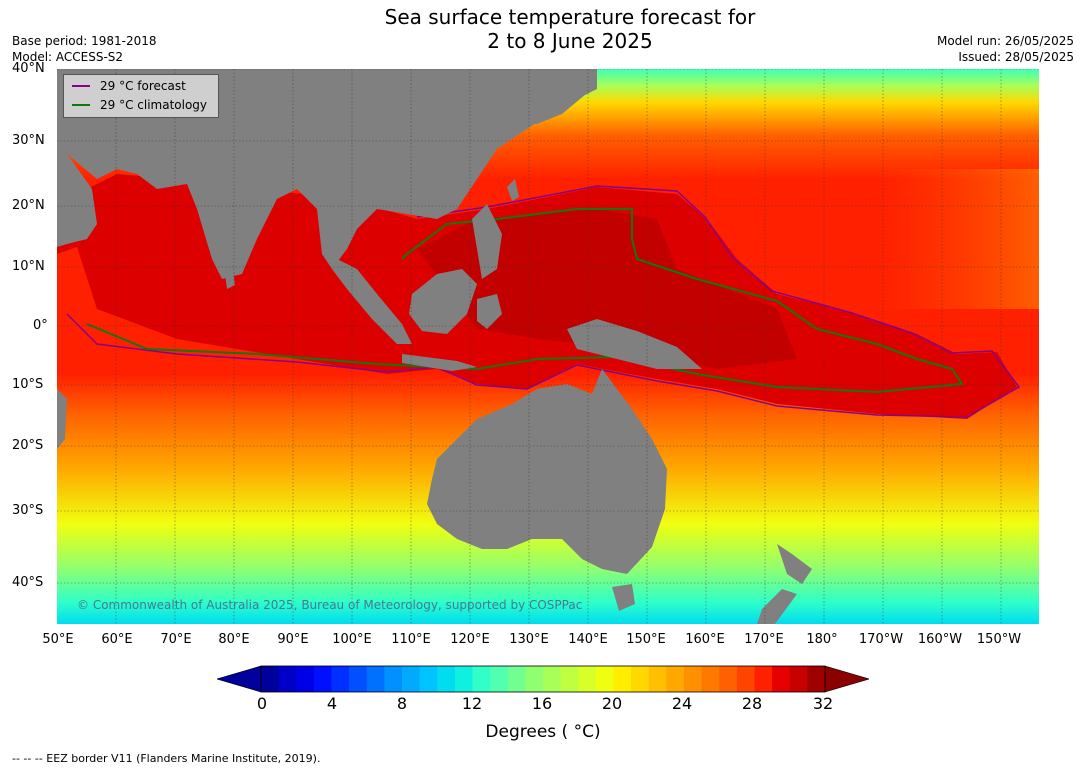  Describe the element at coordinates (40, 325) in the screenshot. I see `lat-label: 0°` at that location.